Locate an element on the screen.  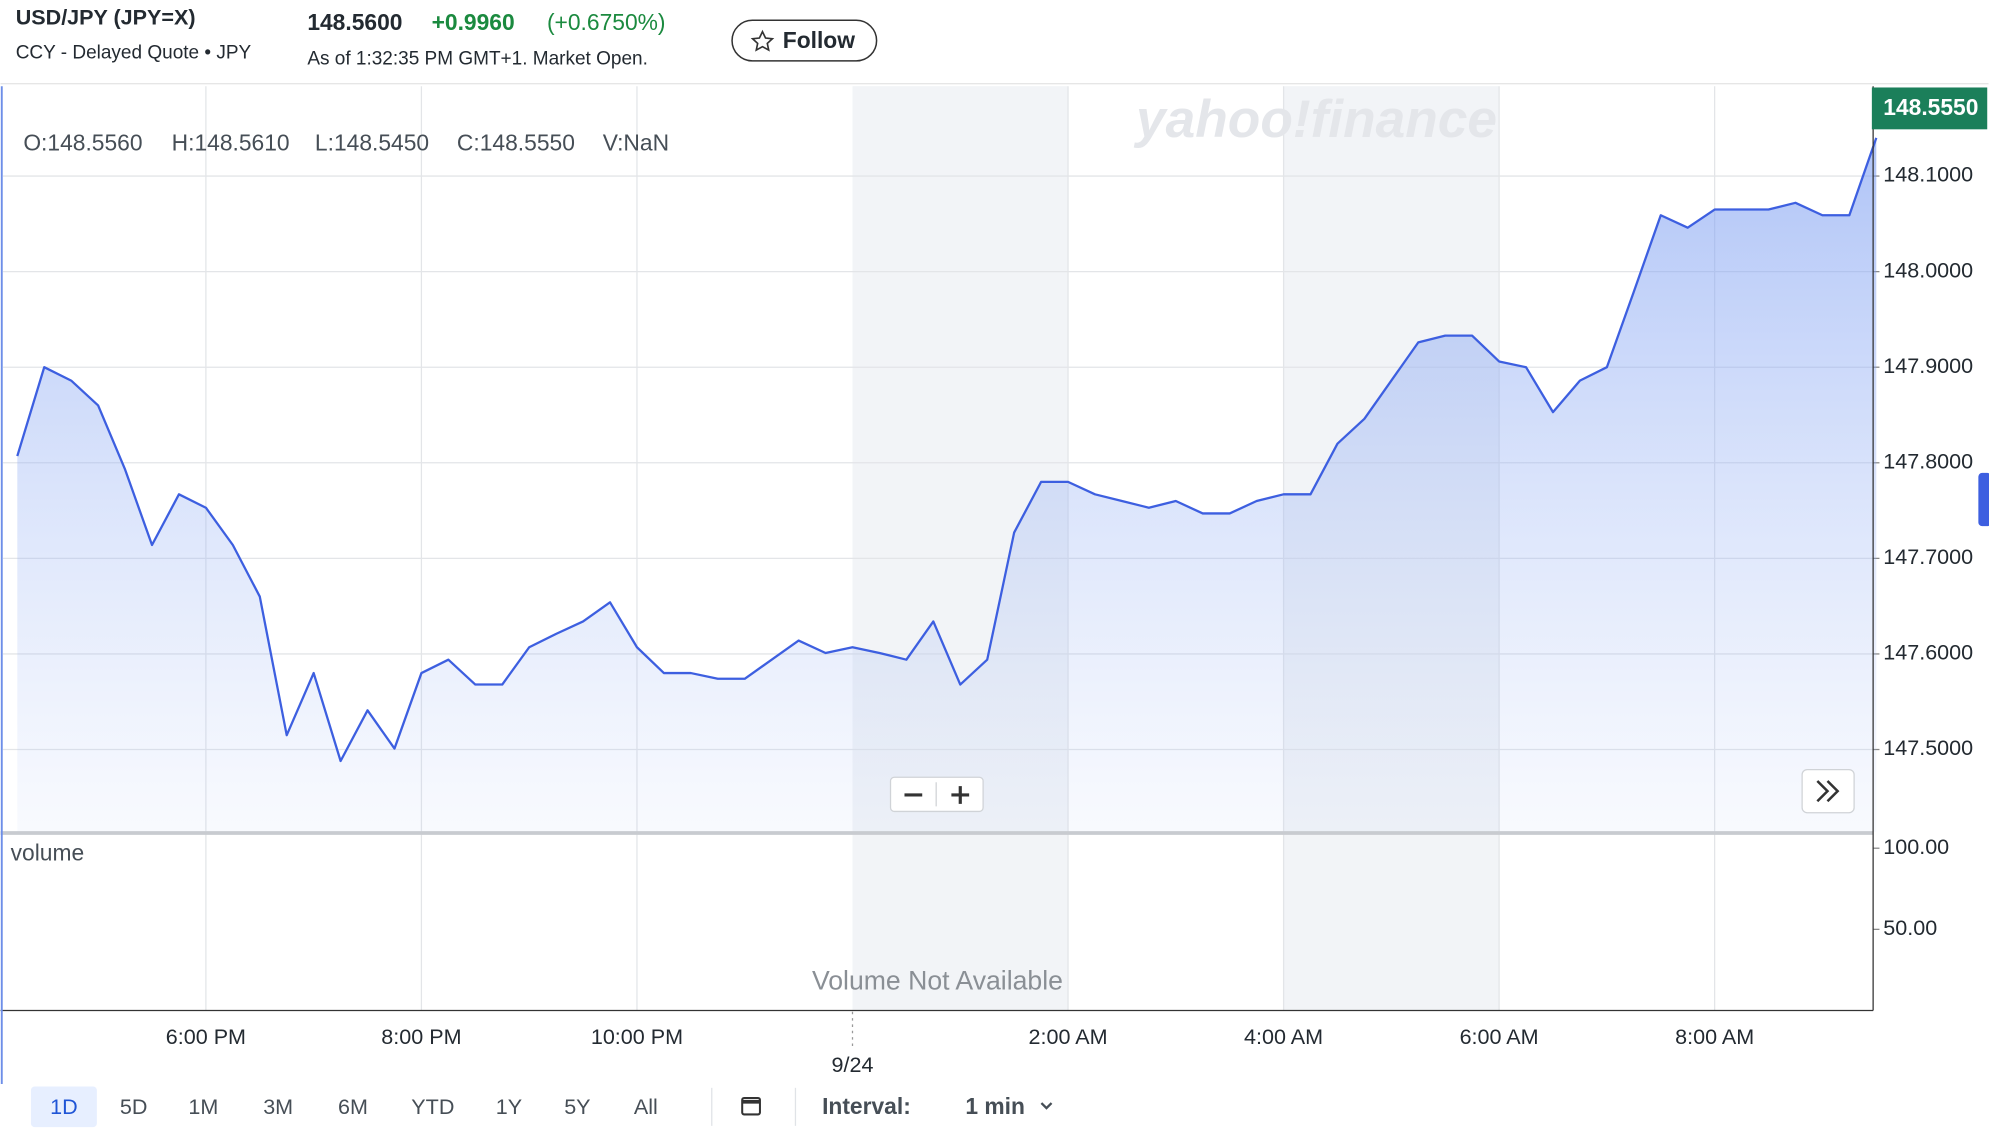
follow-button: Follow is located at coordinates (804, 40).